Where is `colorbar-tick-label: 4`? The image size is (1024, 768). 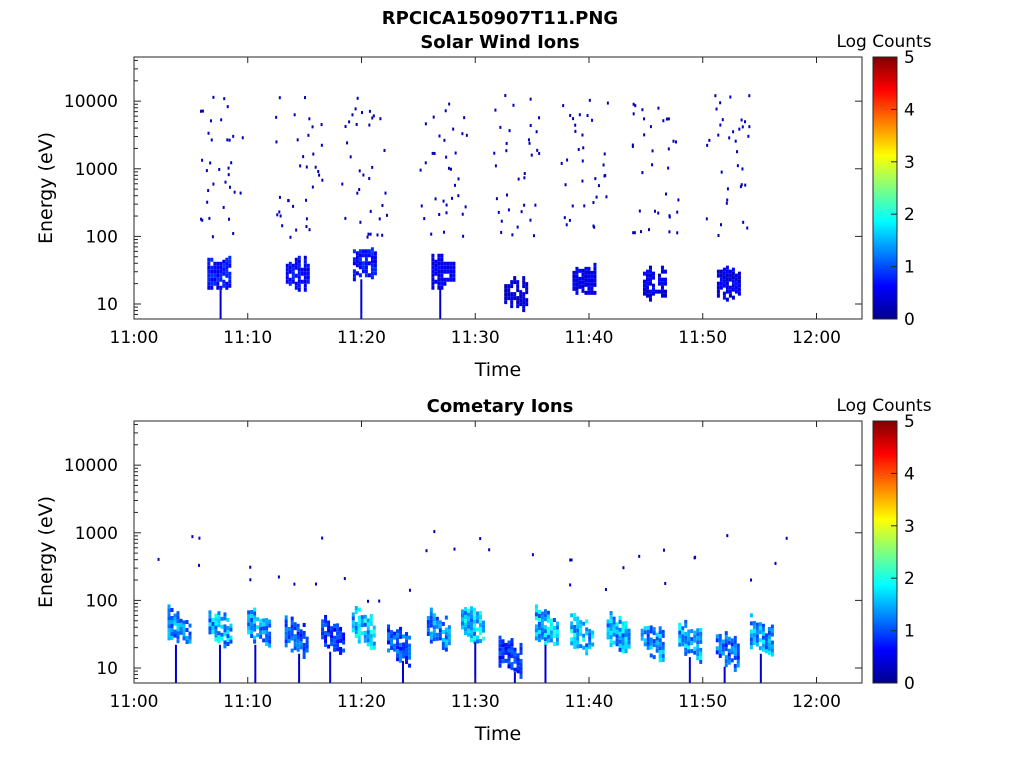
colorbar-tick-label: 4 is located at coordinates (909, 110).